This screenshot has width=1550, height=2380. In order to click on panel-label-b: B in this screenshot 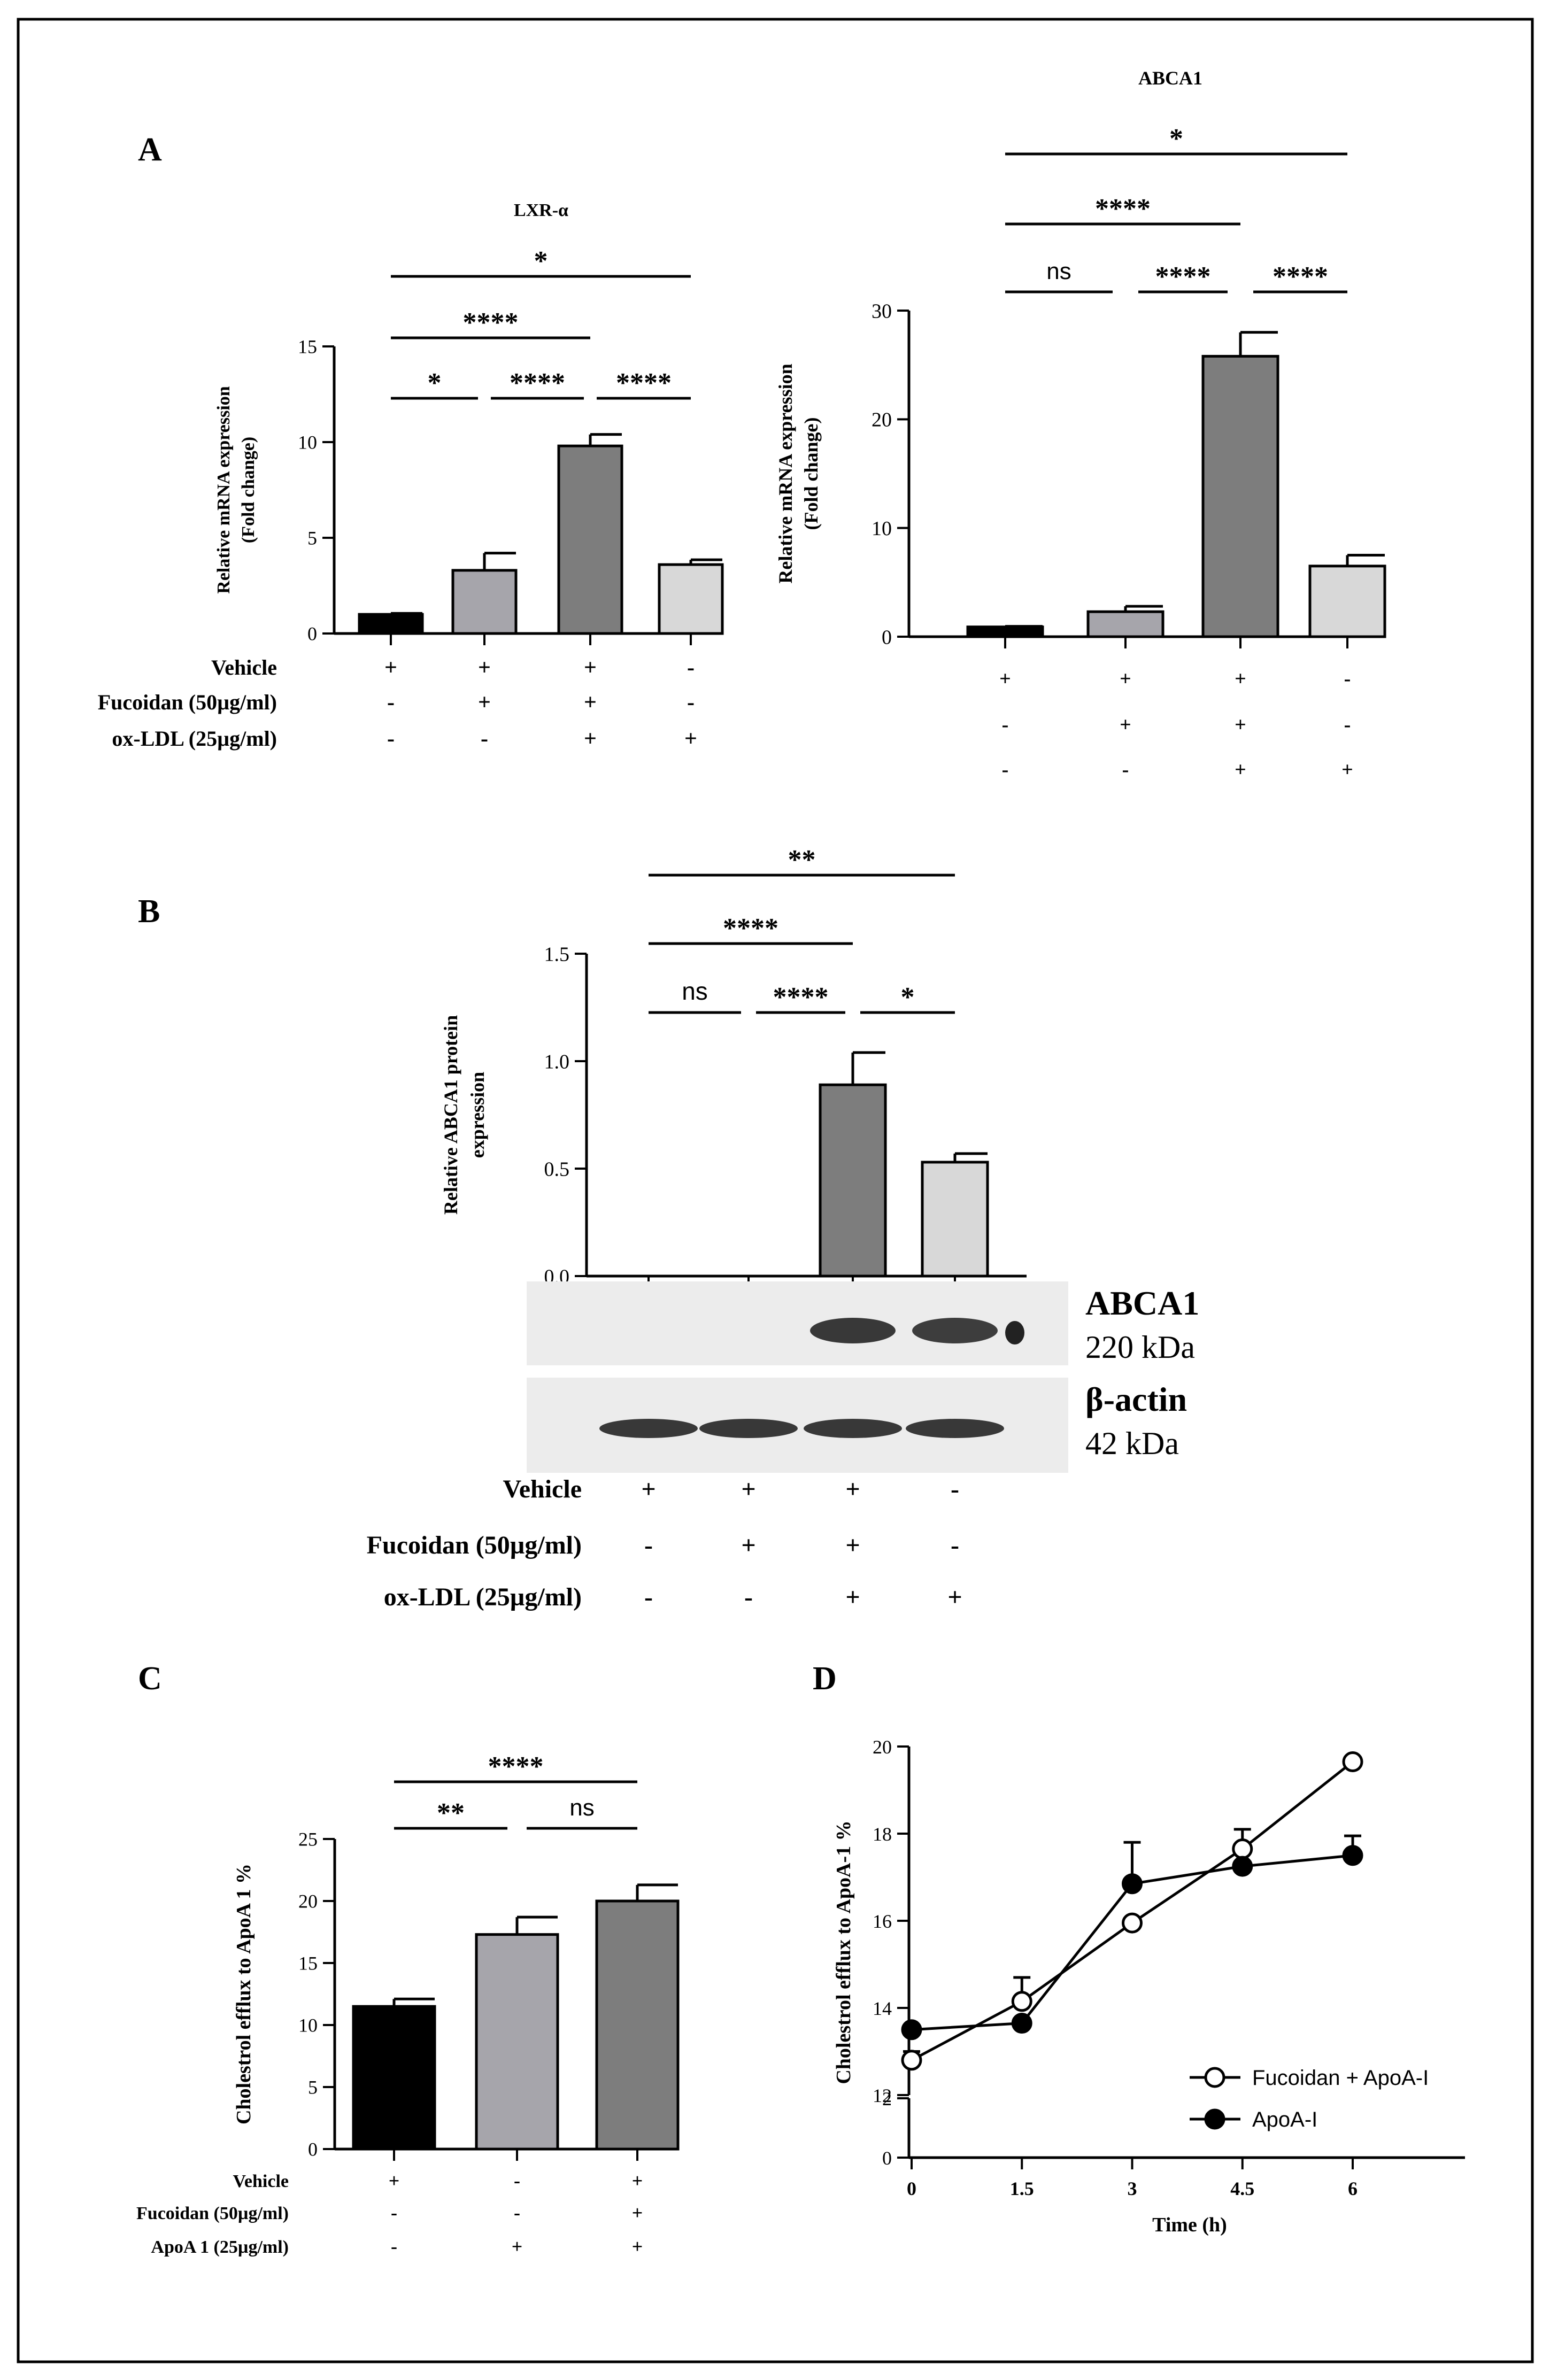, I will do `click(149, 911)`.